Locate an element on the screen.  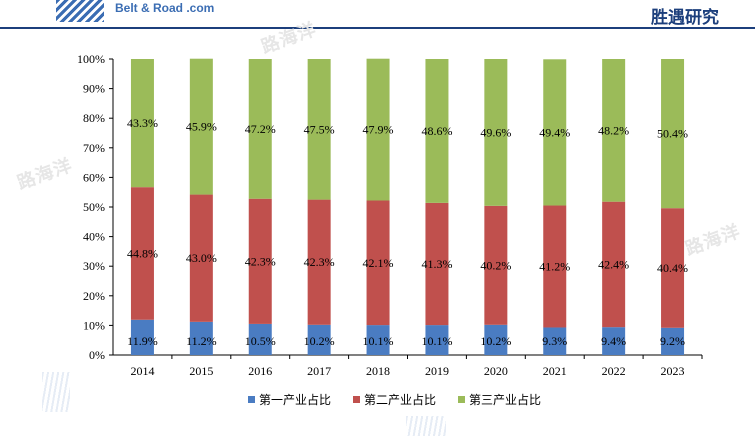
y-tick-label: 100% is located at coordinates (91, 59).